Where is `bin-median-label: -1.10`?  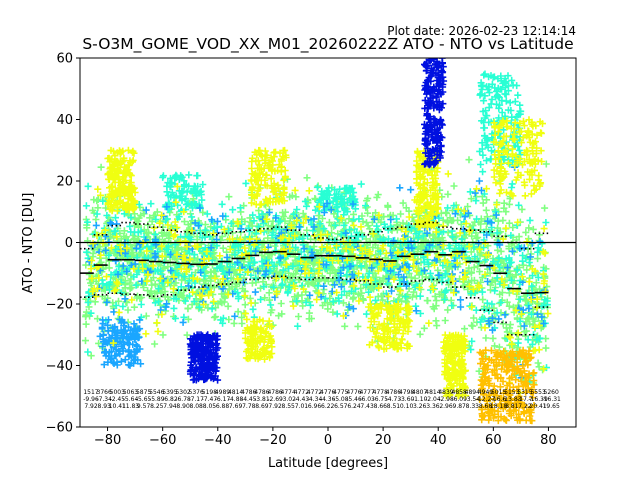
bin-median-label: -1.10 is located at coordinates (420, 399).